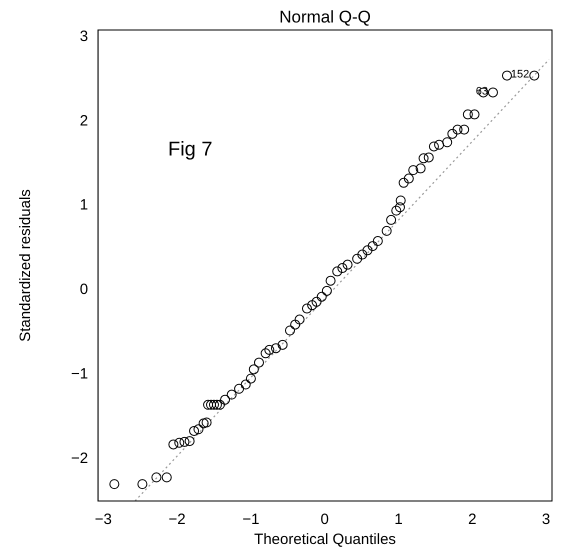 This screenshot has width=561, height=552. Describe the element at coordinates (79, 458) in the screenshot. I see `y-tick-label: −2` at that location.